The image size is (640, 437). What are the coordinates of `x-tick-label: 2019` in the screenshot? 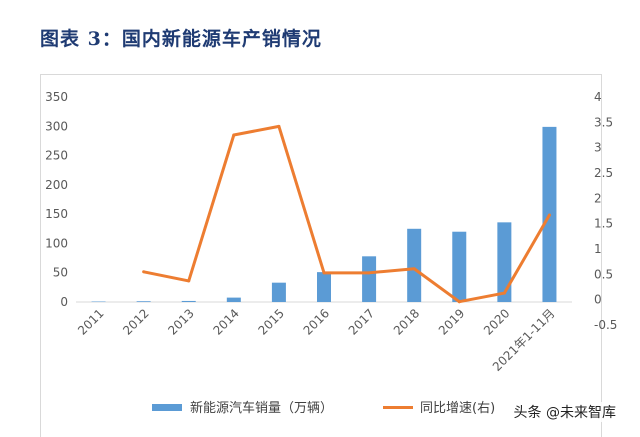 It's located at (451, 321).